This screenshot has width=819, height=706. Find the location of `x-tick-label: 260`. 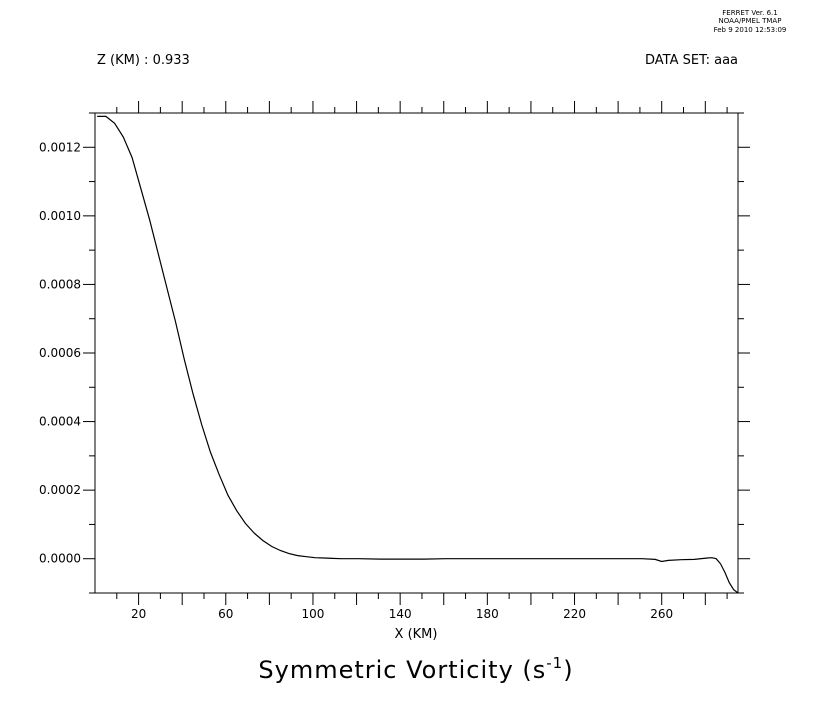

x-tick-label: 260 is located at coordinates (661, 614).